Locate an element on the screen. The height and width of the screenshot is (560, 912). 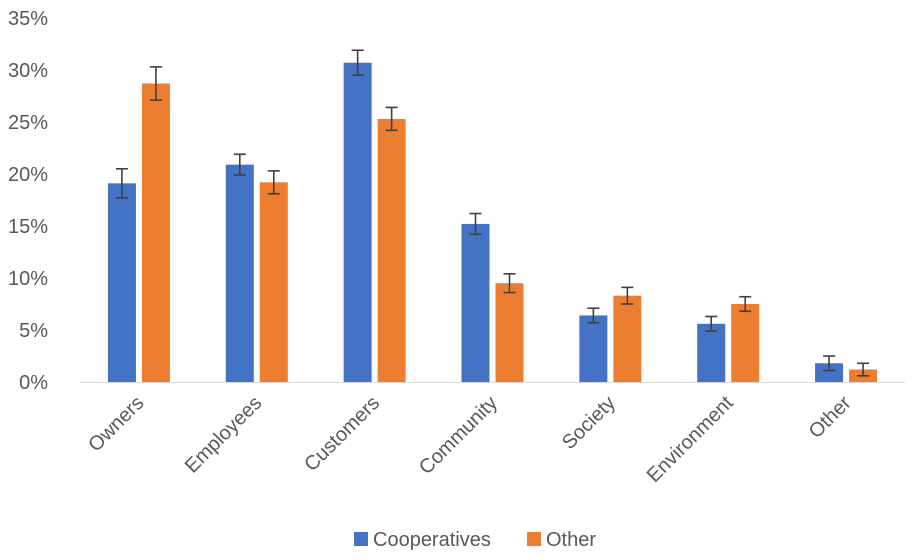
x-tick-label: Other is located at coordinates (830, 417).